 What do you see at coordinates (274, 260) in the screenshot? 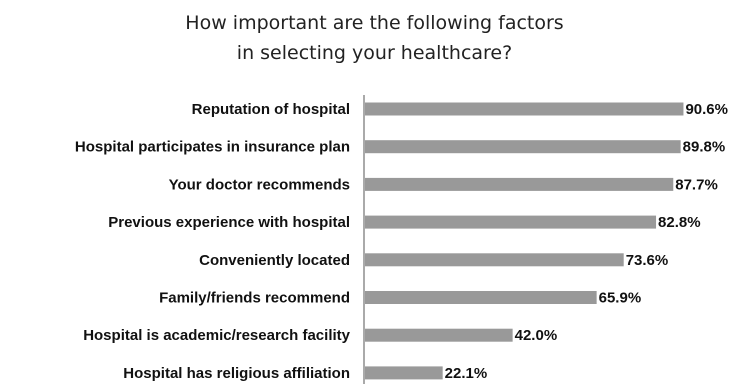
I see `category-label: Conveniently located` at bounding box center [274, 260].